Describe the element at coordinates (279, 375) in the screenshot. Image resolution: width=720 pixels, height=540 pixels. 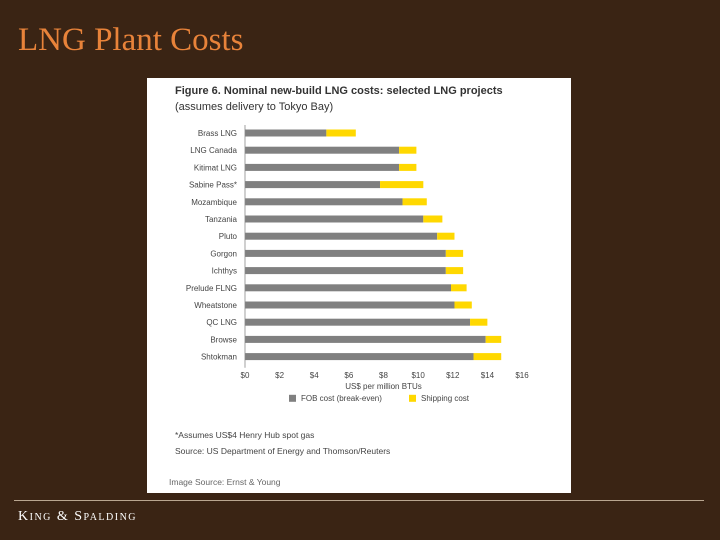
I see `x-tick-label: $2` at that location.